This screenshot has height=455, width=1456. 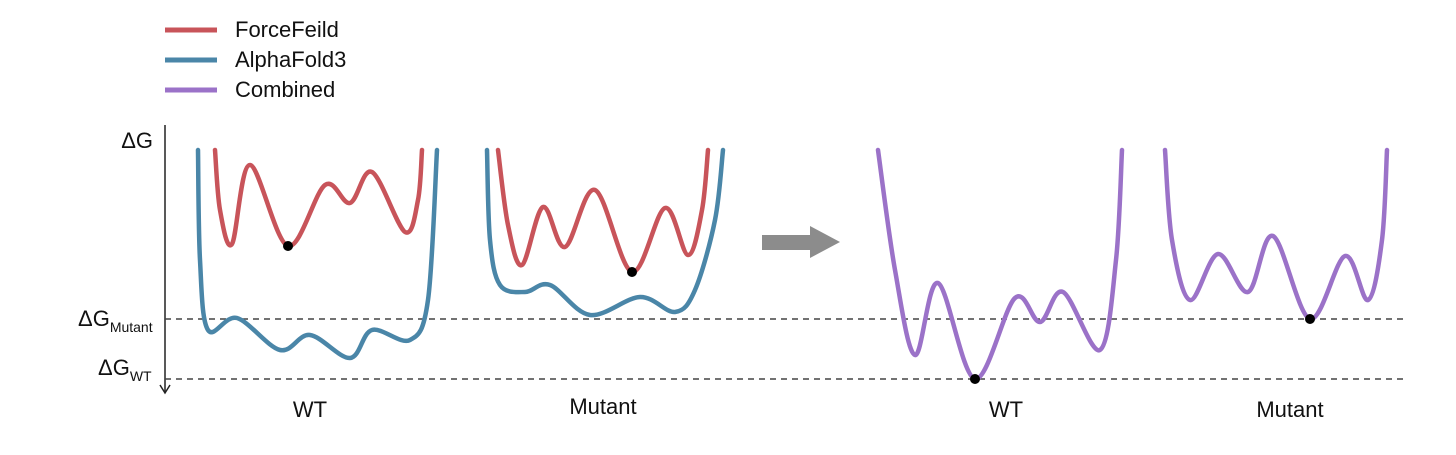 What do you see at coordinates (287, 29) in the screenshot?
I see `legend-label: ForceFeild` at bounding box center [287, 29].